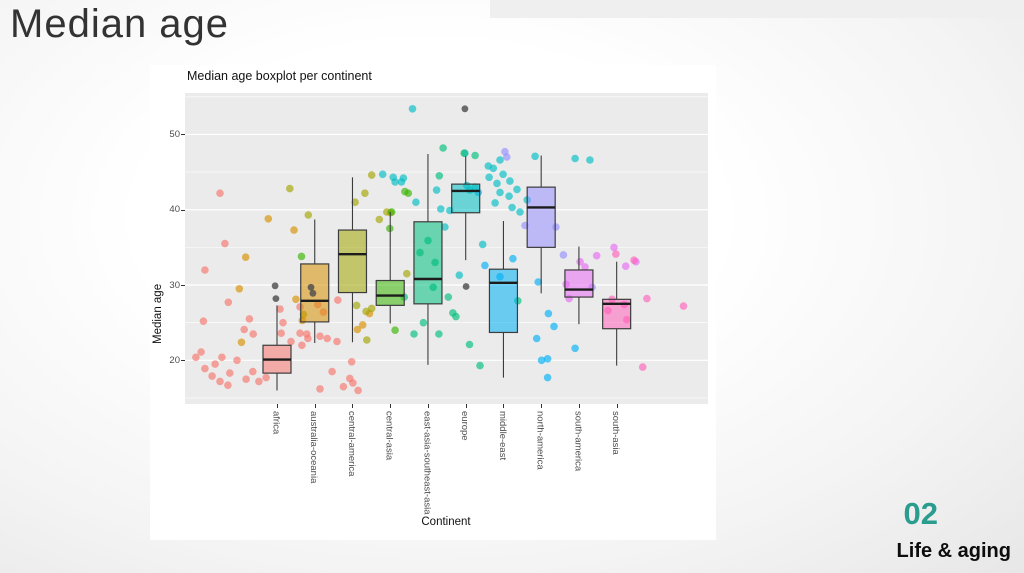 Image resolution: width=1024 pixels, height=573 pixels. What do you see at coordinates (578, 441) in the screenshot?
I see `x-tick-label-south-america: south-america` at bounding box center [578, 441].